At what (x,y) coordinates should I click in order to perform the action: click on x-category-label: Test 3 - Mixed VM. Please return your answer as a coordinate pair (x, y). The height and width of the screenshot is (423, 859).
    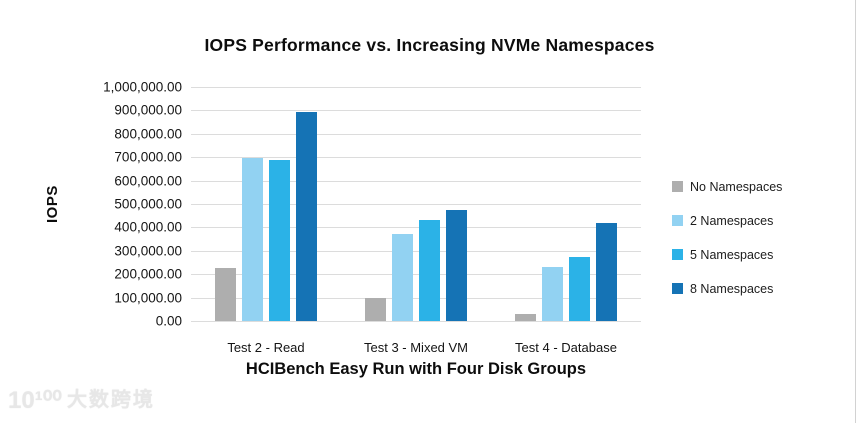
    Looking at the image, I should click on (416, 347).